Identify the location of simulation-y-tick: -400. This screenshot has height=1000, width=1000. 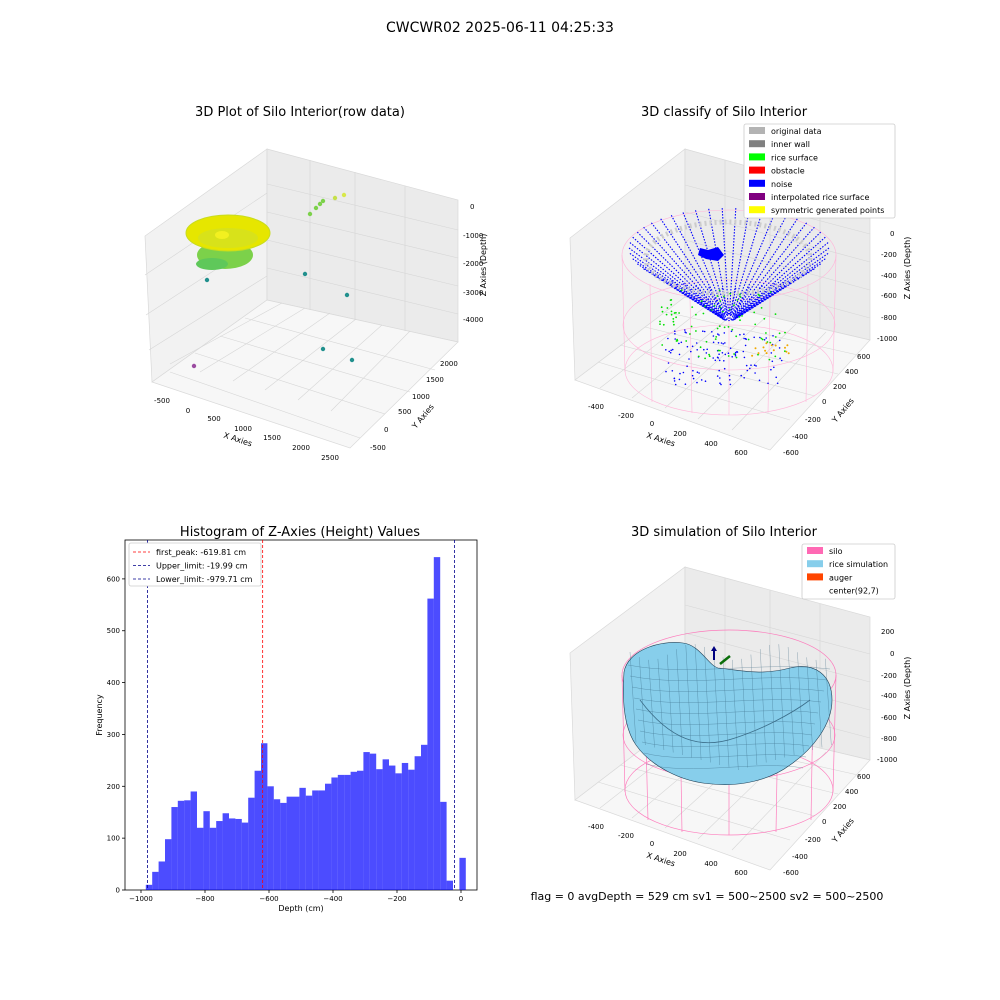
(800, 857).